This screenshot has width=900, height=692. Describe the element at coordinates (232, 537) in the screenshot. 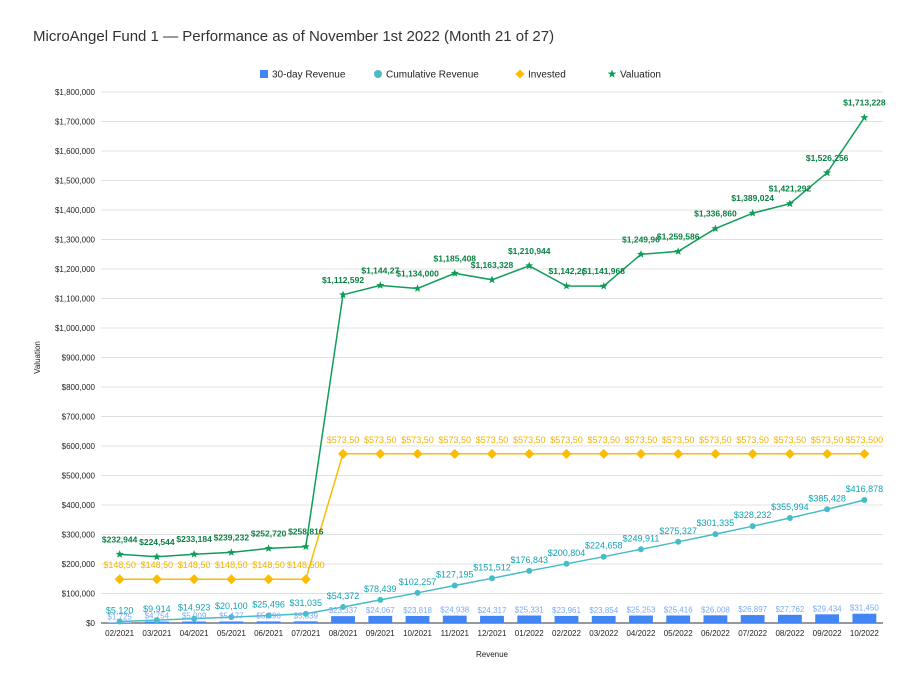

I see `valuation-data-label: $239,232` at that location.